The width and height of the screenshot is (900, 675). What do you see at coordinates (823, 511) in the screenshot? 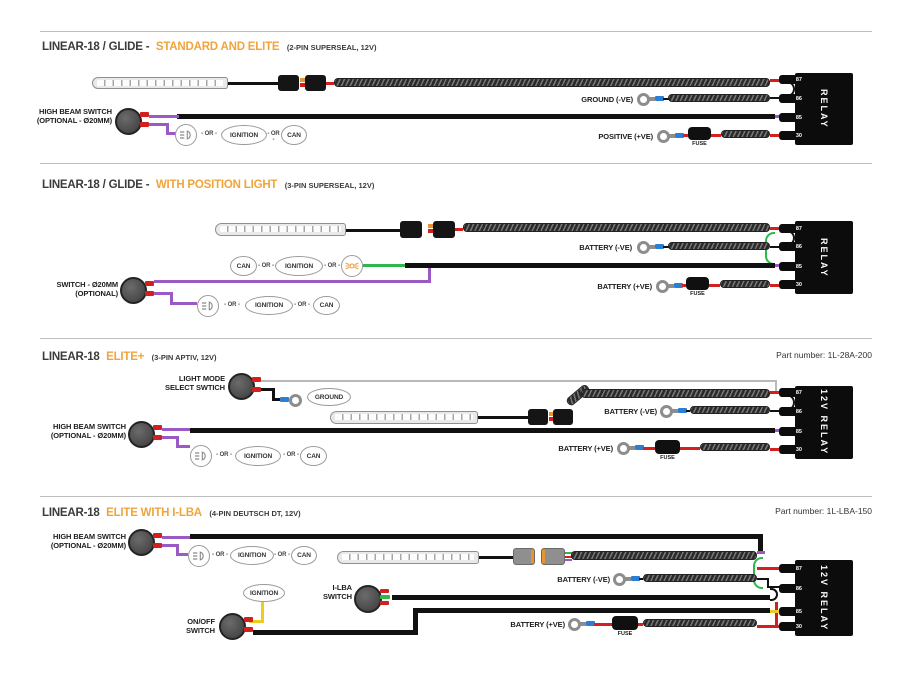
I see `part-number: Part number: 1L-LBA-150` at bounding box center [823, 511].